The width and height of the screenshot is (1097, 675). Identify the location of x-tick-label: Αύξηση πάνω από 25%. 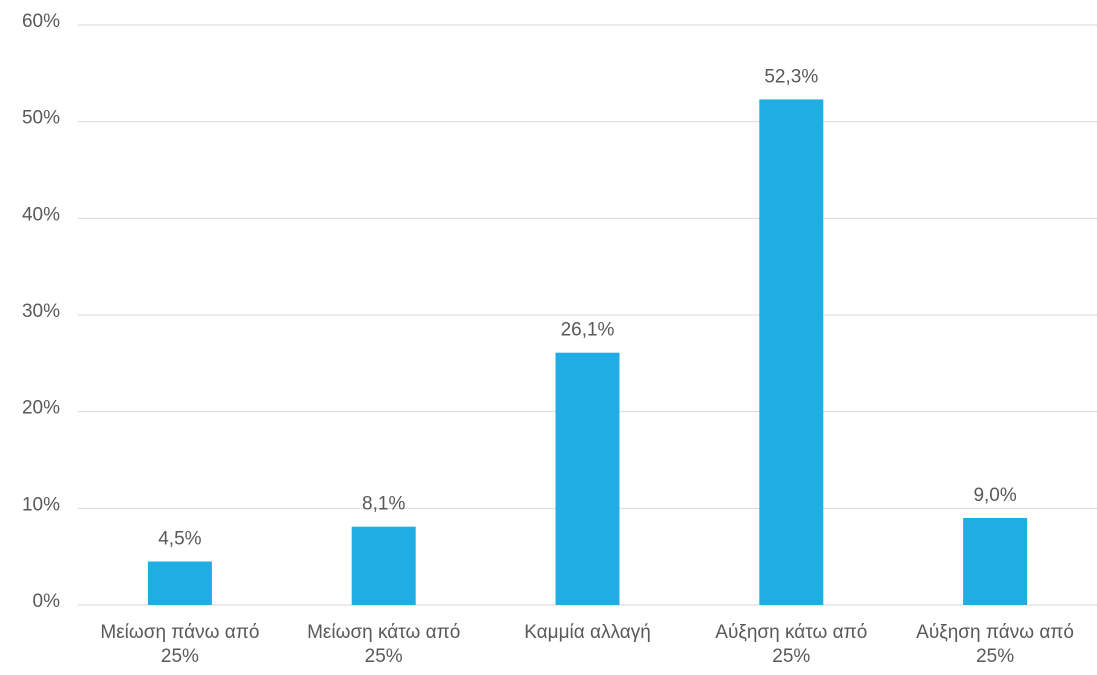
(995, 644).